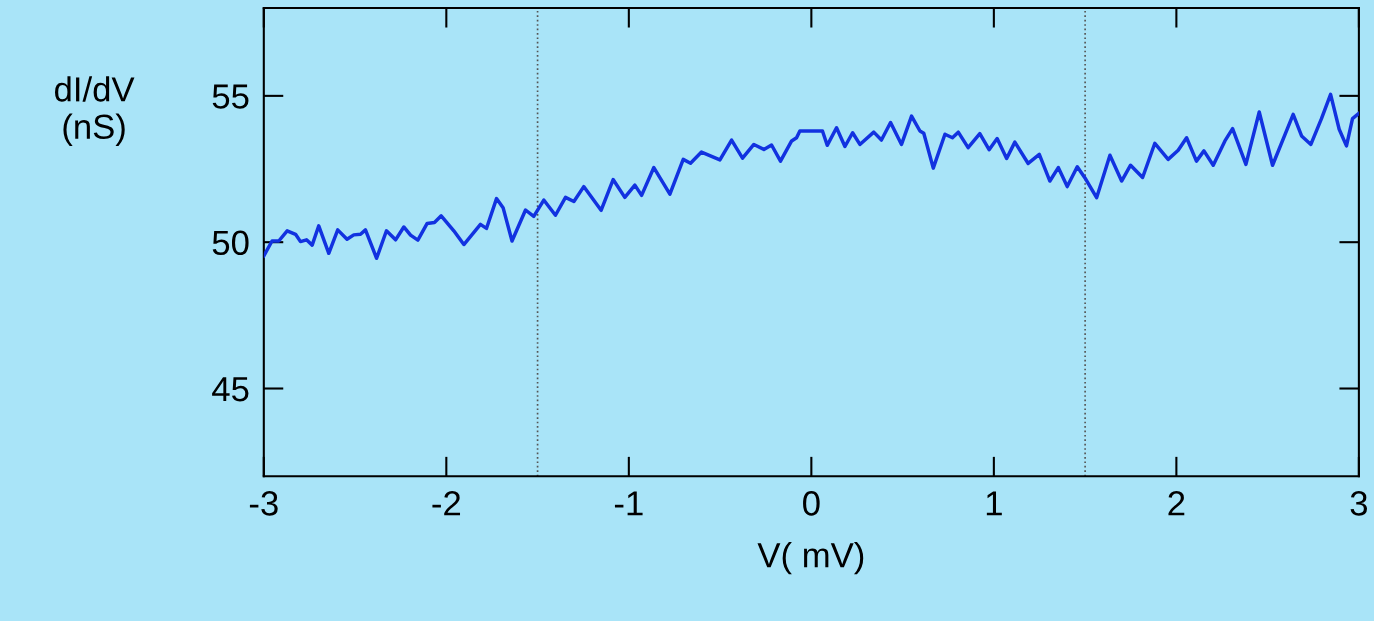  Describe the element at coordinates (446, 503) in the screenshot. I see `x-tick-label: -2` at that location.